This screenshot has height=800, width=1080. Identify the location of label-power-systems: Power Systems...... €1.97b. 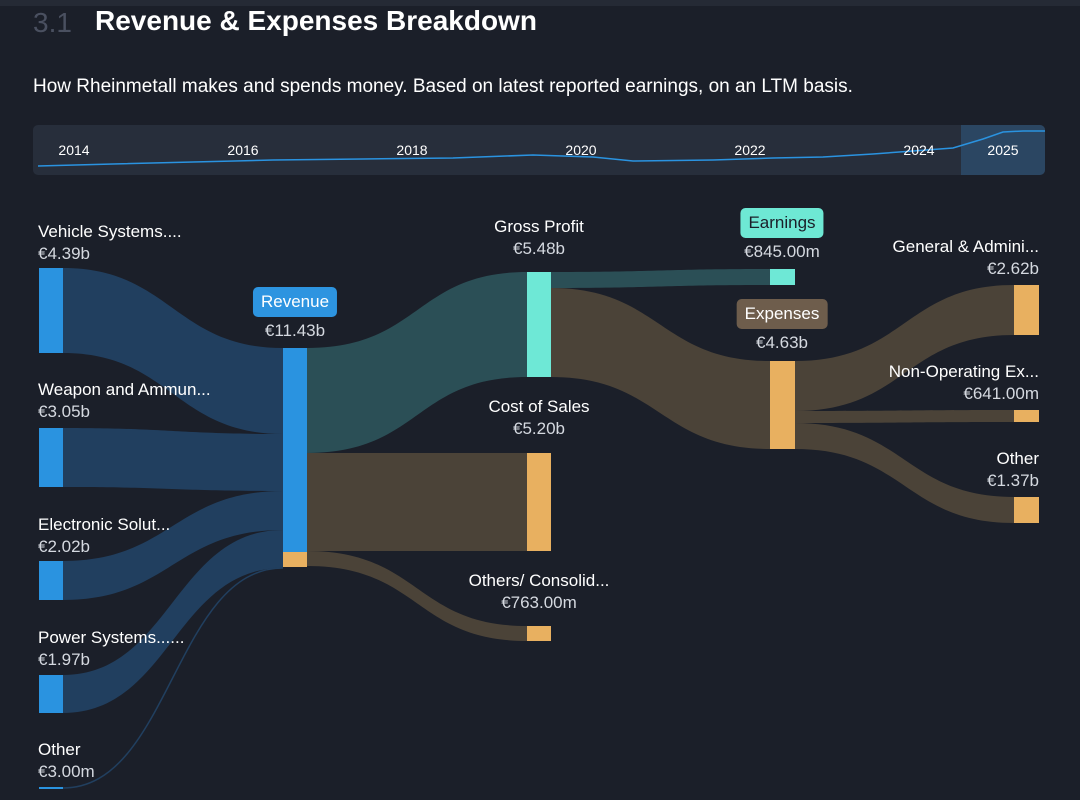
(111, 649).